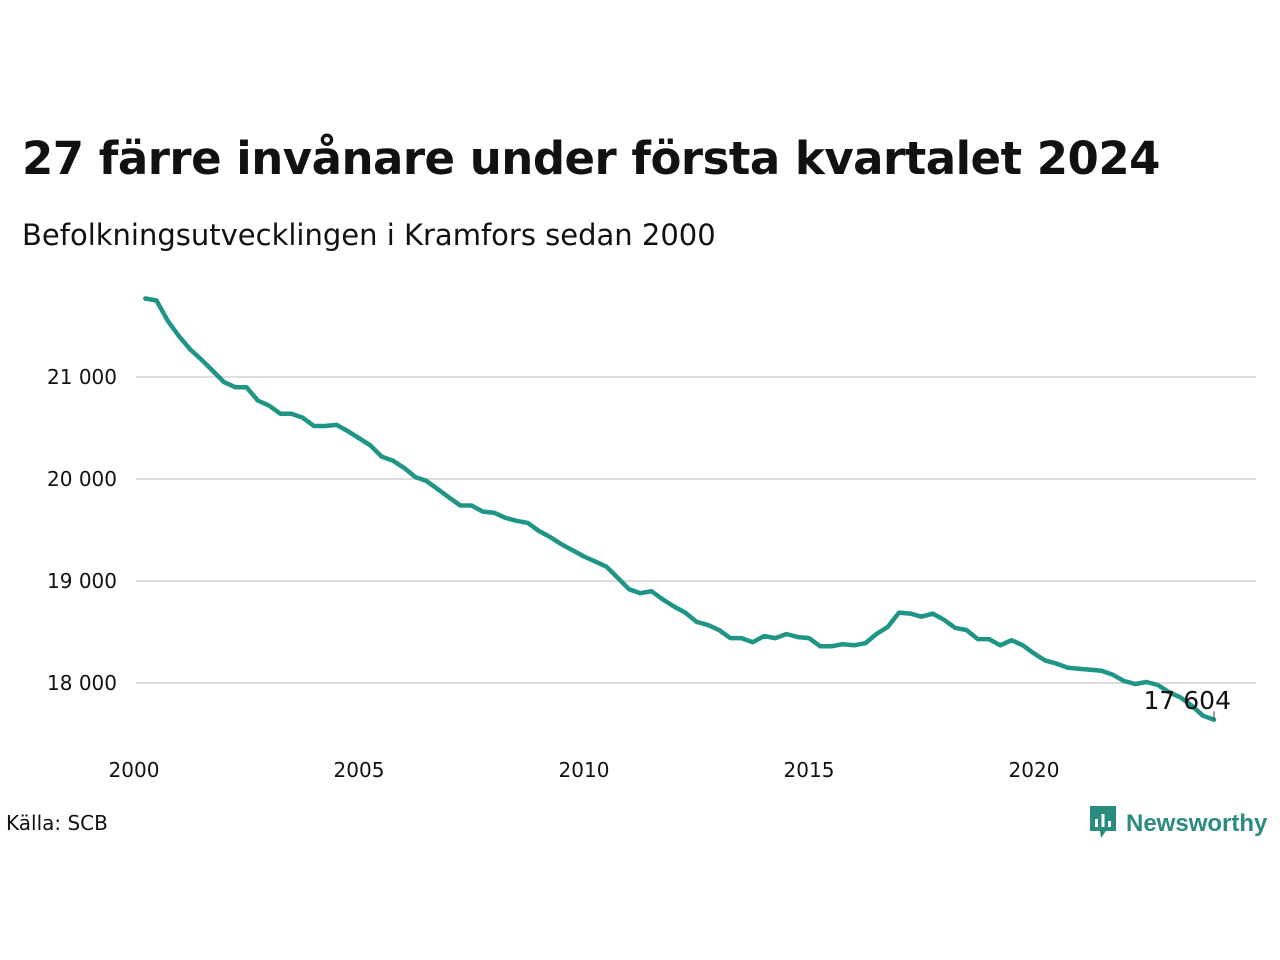 This screenshot has height=960, width=1280. I want to click on y-tick-label: 19 000, so click(82, 581).